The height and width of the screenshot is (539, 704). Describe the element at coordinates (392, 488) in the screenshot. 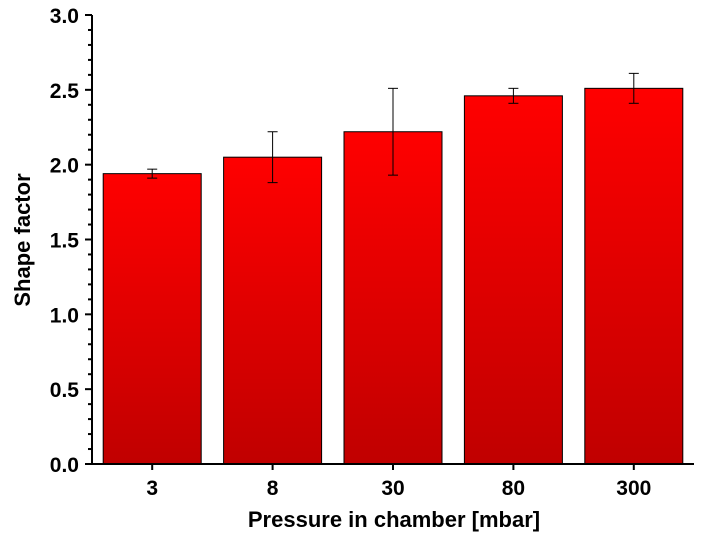

I see `x-tick-label-30: 30` at that location.